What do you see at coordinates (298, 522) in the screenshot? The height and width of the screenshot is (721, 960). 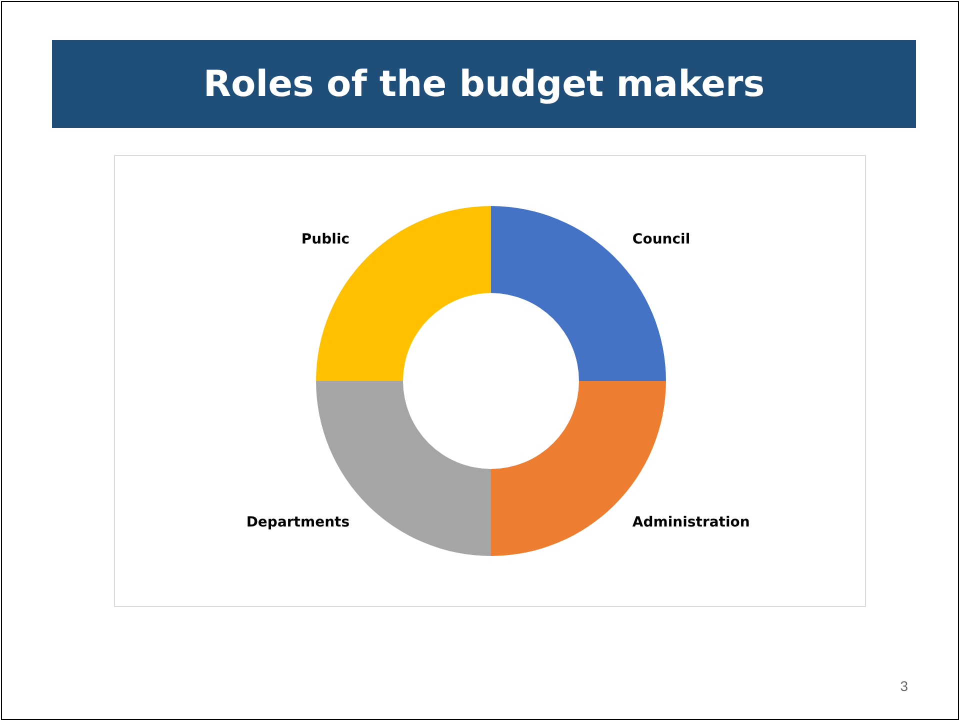 I see `slice-label: Departments` at bounding box center [298, 522].